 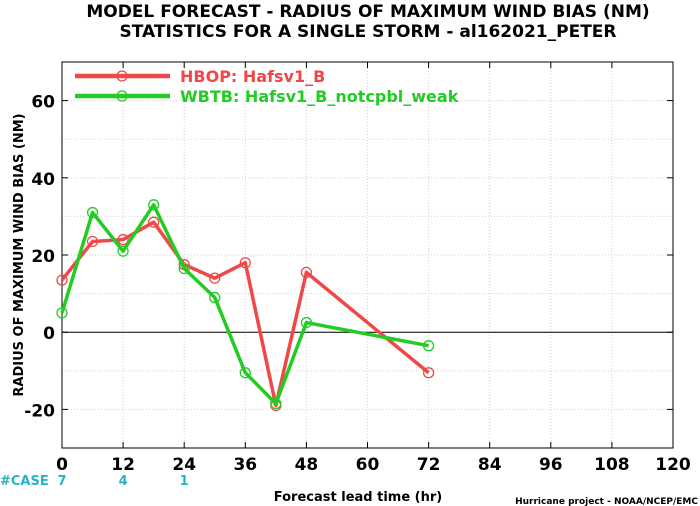 I want to click on x-tick-label-1: 12, so click(x=123, y=465).